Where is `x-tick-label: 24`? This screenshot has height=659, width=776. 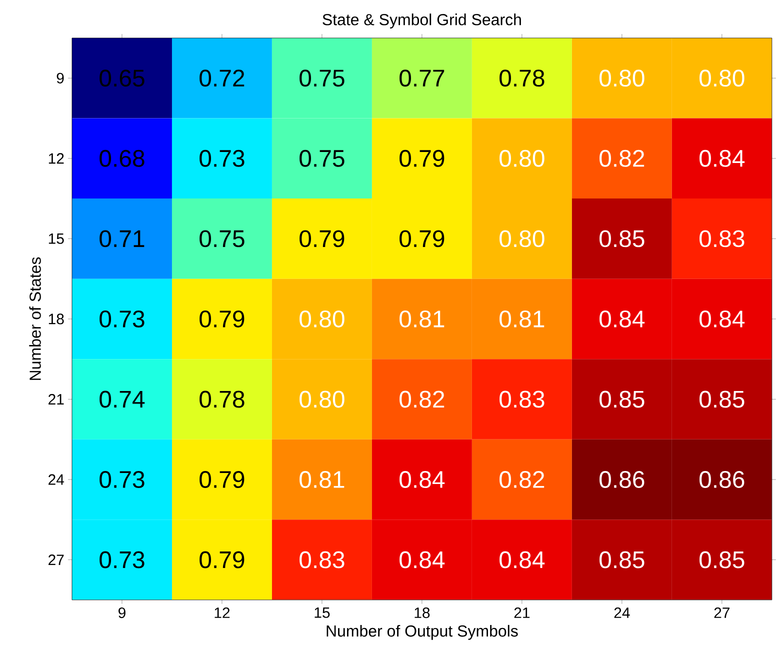 x-tick-label: 24 is located at coordinates (622, 613).